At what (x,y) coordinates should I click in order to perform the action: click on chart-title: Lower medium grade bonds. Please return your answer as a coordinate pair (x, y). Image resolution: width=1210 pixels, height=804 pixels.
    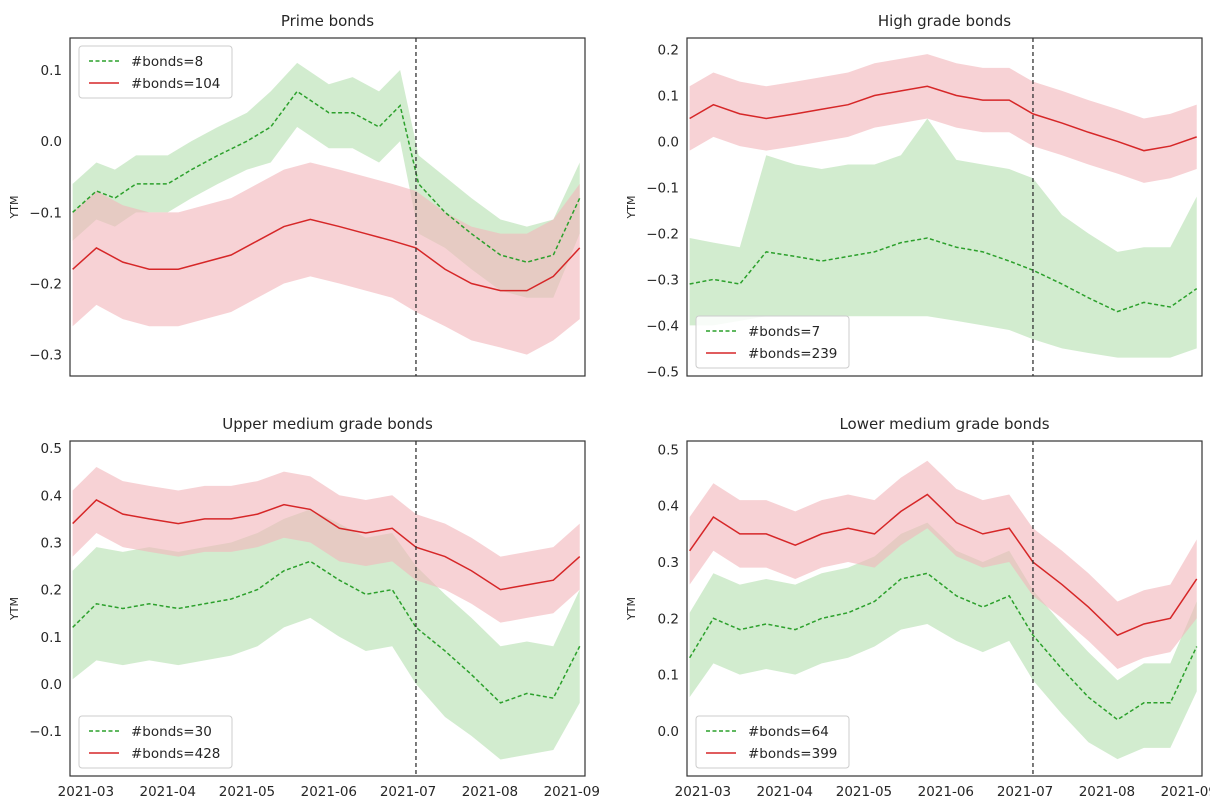
    Looking at the image, I should click on (944, 424).